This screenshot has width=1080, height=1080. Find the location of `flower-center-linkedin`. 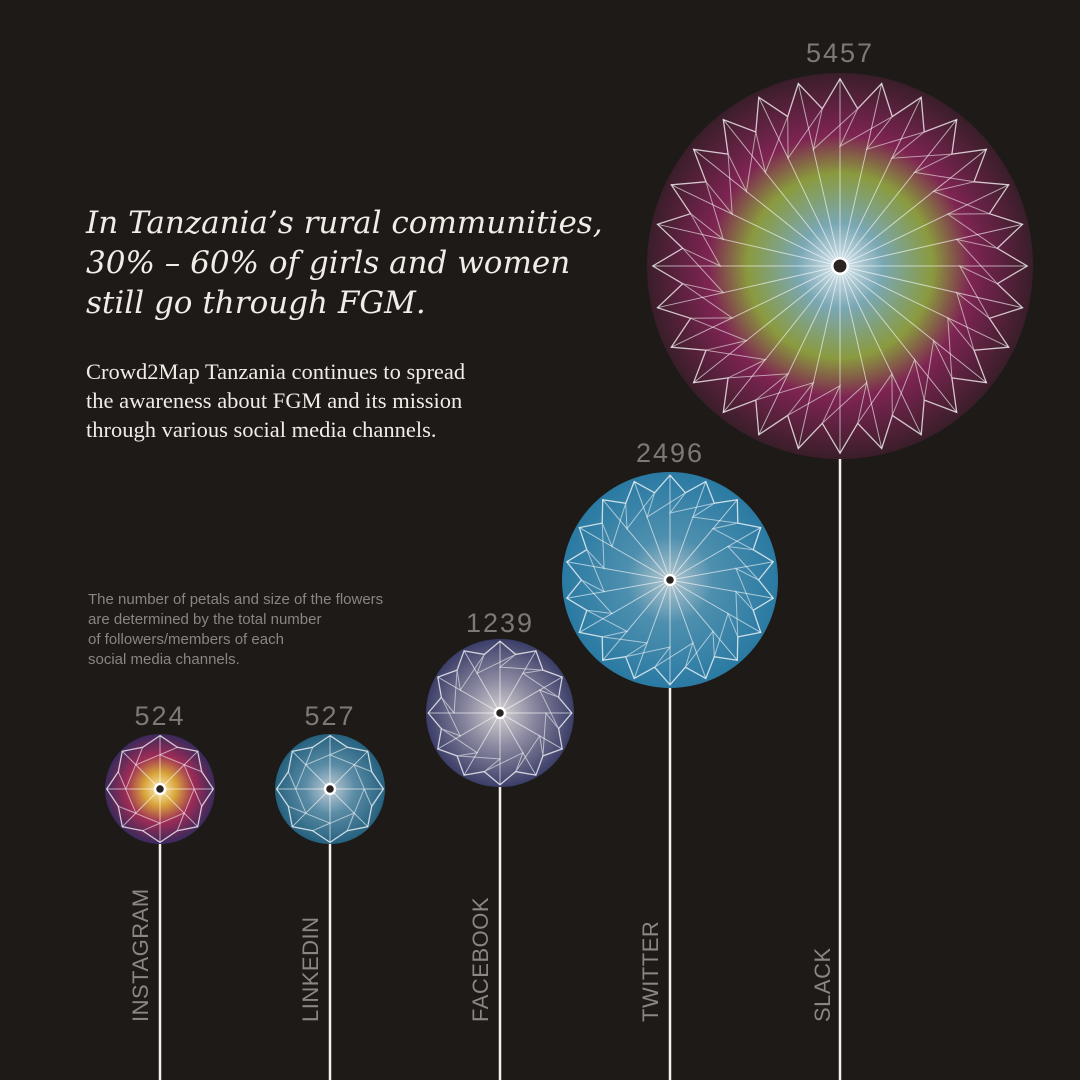

flower-center-linkedin is located at coordinates (330, 789).